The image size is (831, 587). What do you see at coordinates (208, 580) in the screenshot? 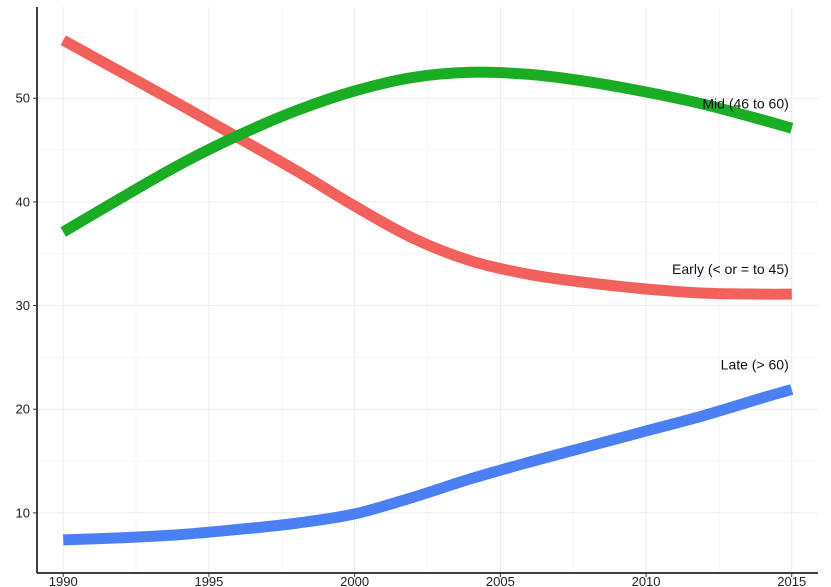
I see `x-tick-label: 1995` at bounding box center [208, 580].